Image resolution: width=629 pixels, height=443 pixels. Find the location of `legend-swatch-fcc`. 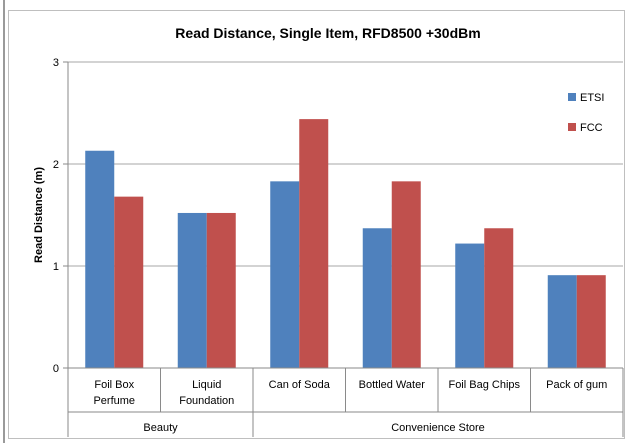

legend-swatch-fcc is located at coordinates (572, 127).